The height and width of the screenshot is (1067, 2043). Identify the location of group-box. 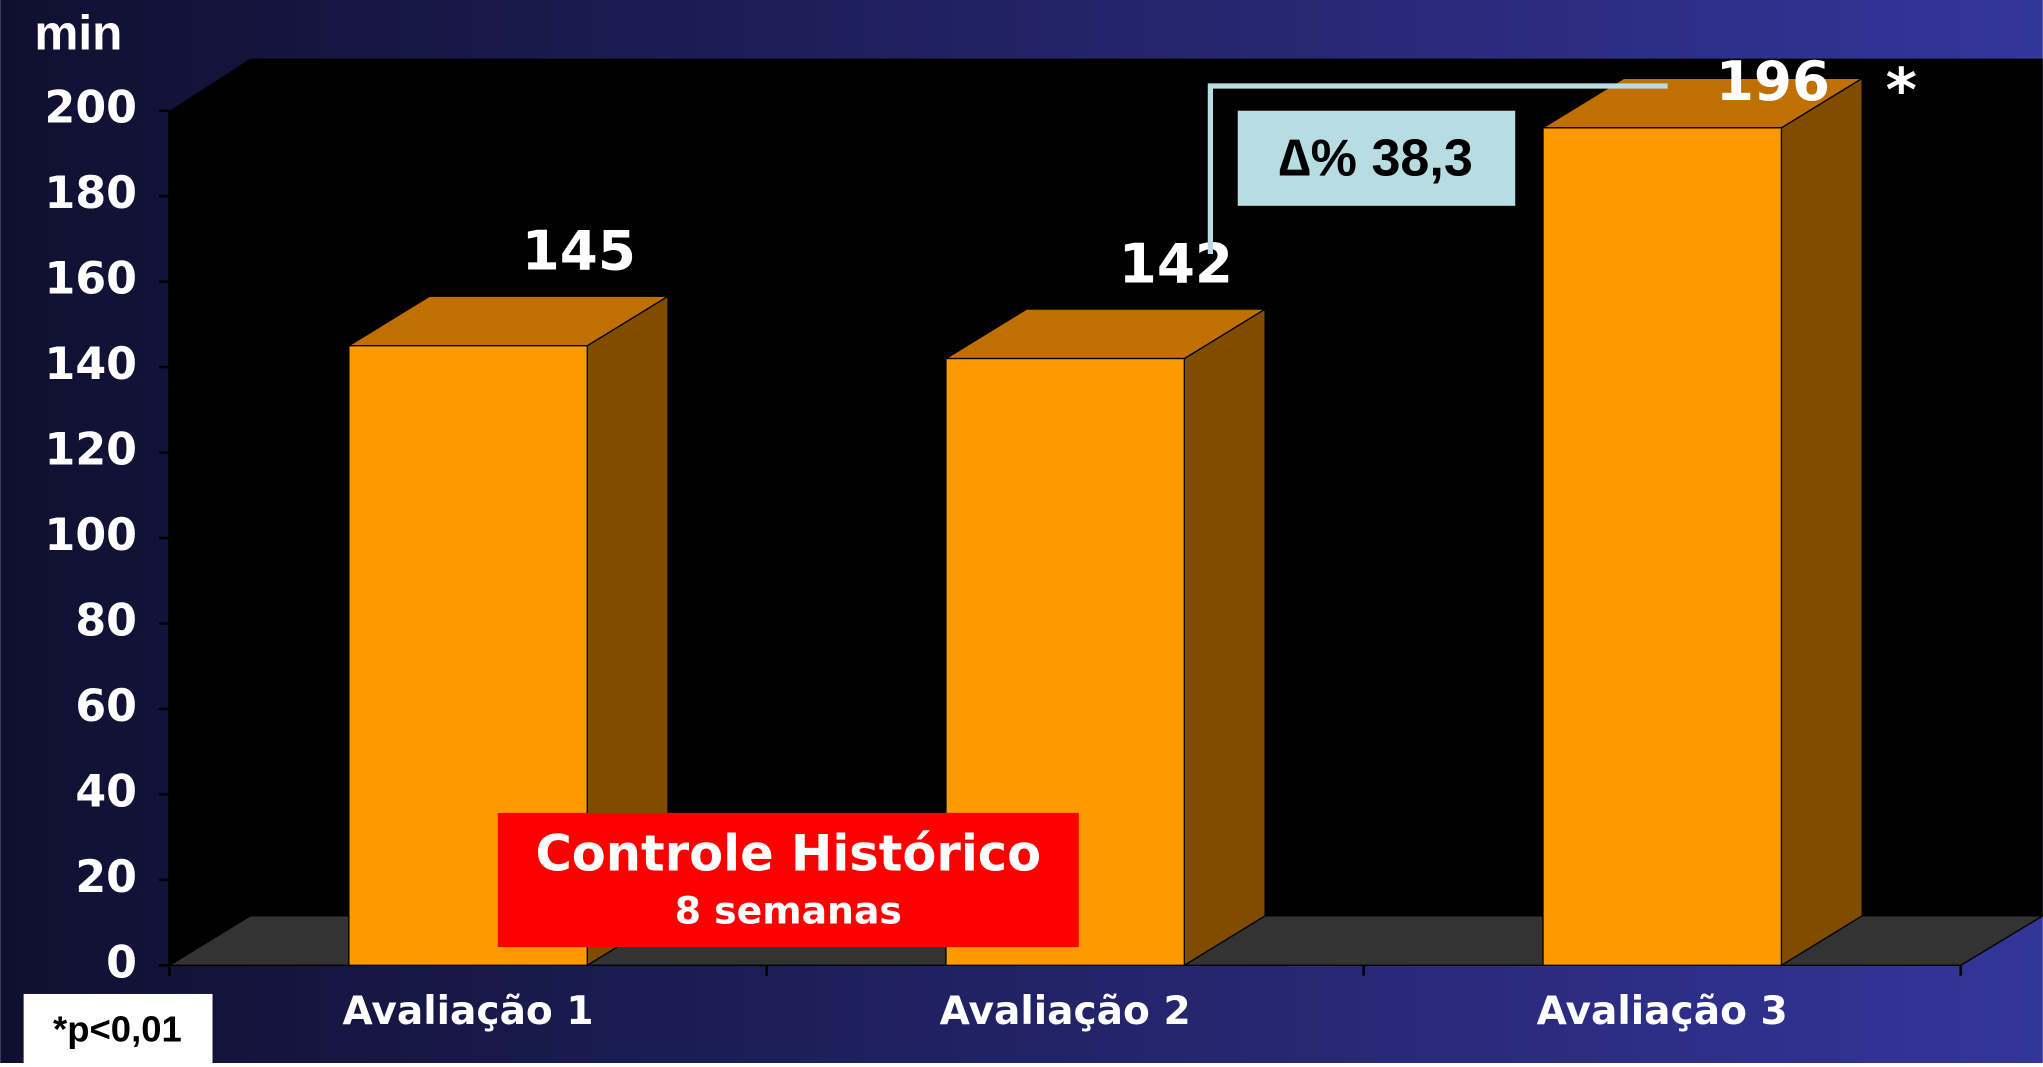
(788, 880).